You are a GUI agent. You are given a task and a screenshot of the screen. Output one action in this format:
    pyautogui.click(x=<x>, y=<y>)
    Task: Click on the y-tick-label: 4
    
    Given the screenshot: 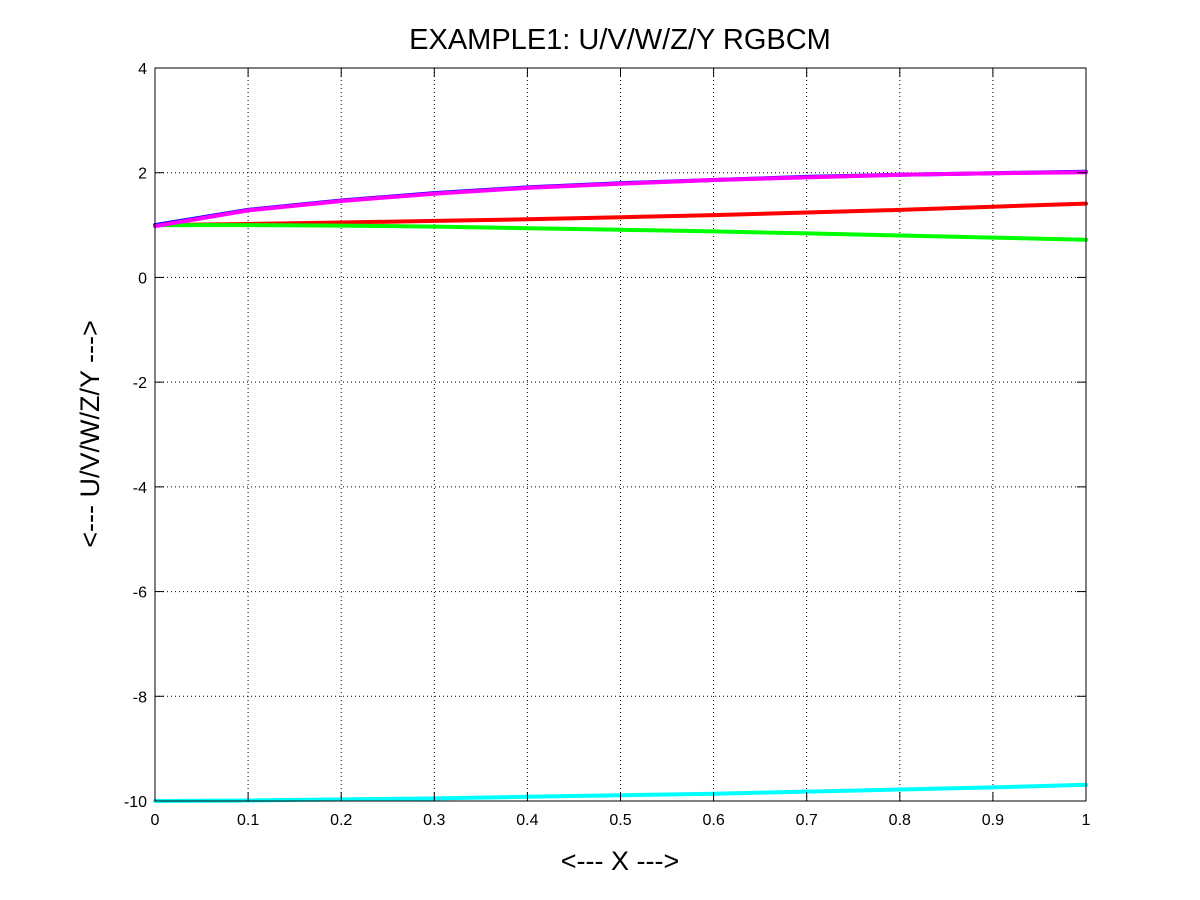 What is the action you would take?
    pyautogui.click(x=142, y=69)
    